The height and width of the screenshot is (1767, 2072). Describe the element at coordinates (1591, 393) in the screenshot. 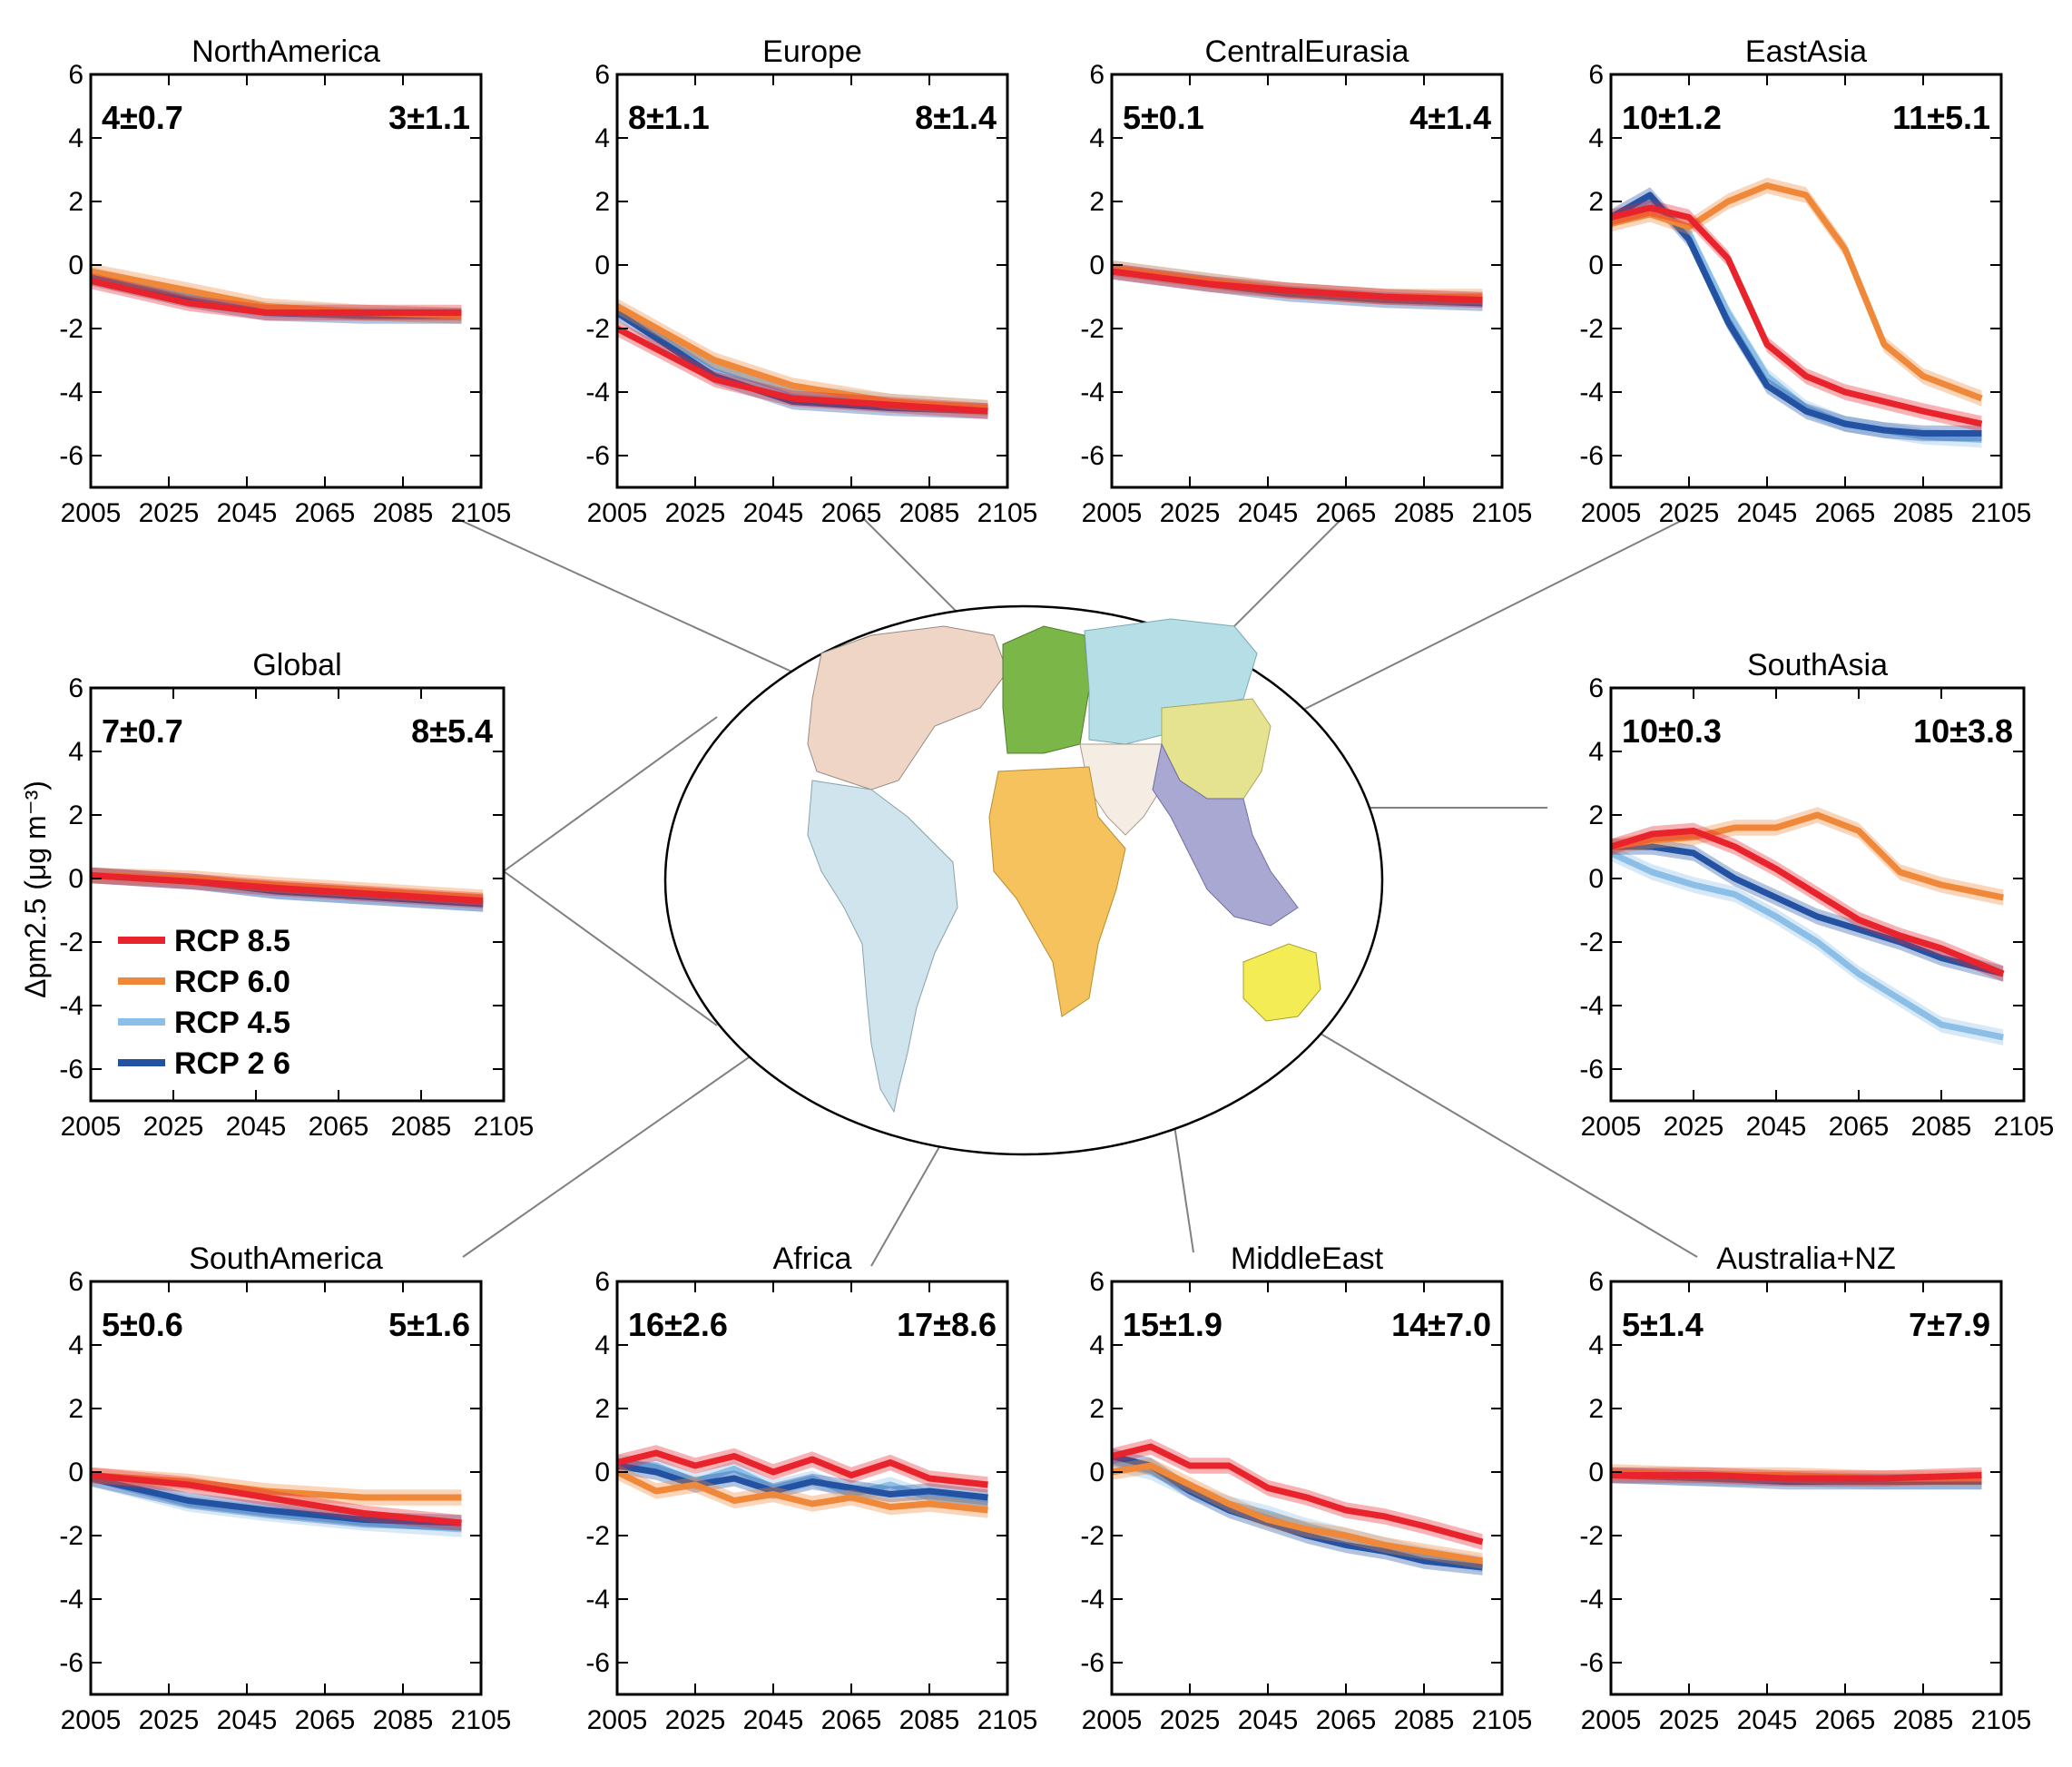

I see `y-tick-label-eastasia: -4` at that location.